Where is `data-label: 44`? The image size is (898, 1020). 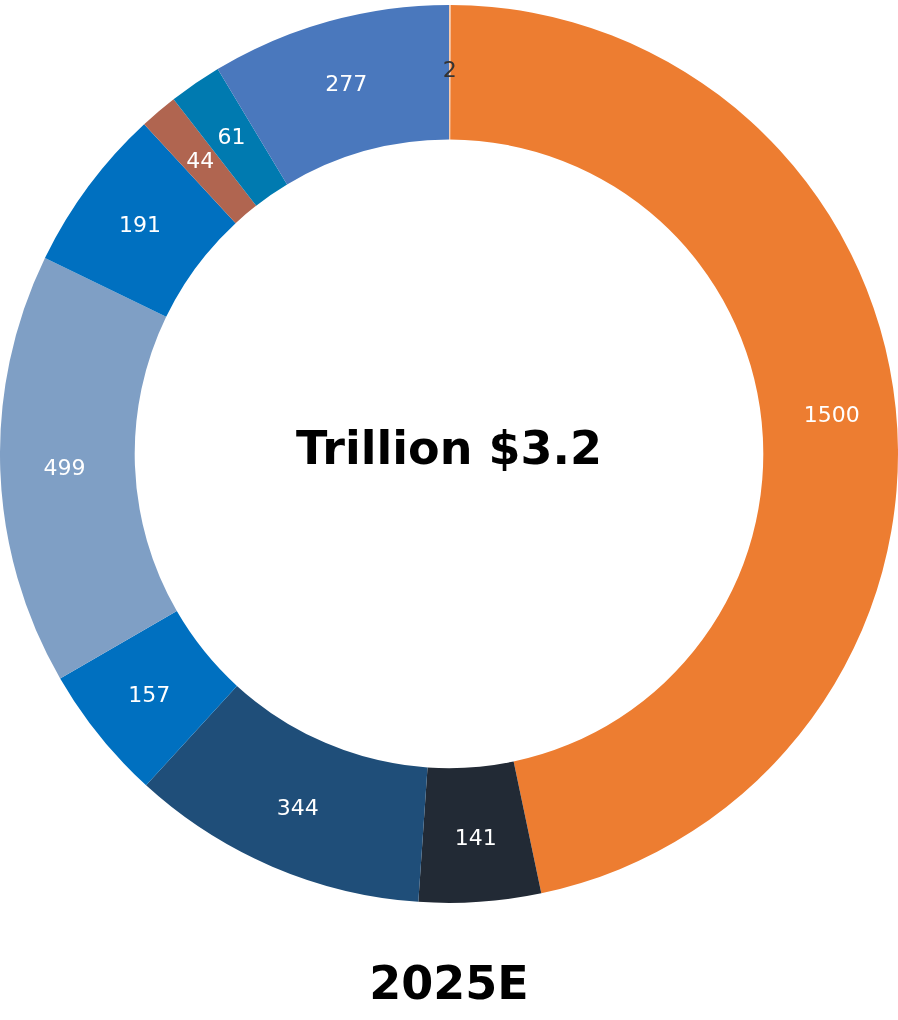
data-label: 44 is located at coordinates (200, 161).